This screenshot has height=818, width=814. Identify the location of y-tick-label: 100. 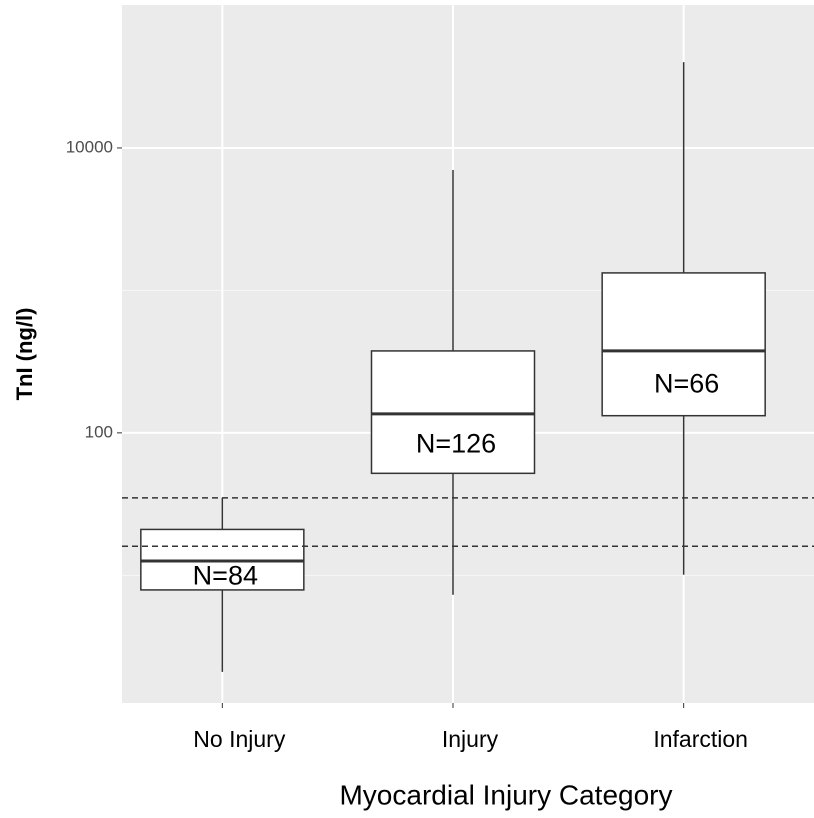
(99, 431).